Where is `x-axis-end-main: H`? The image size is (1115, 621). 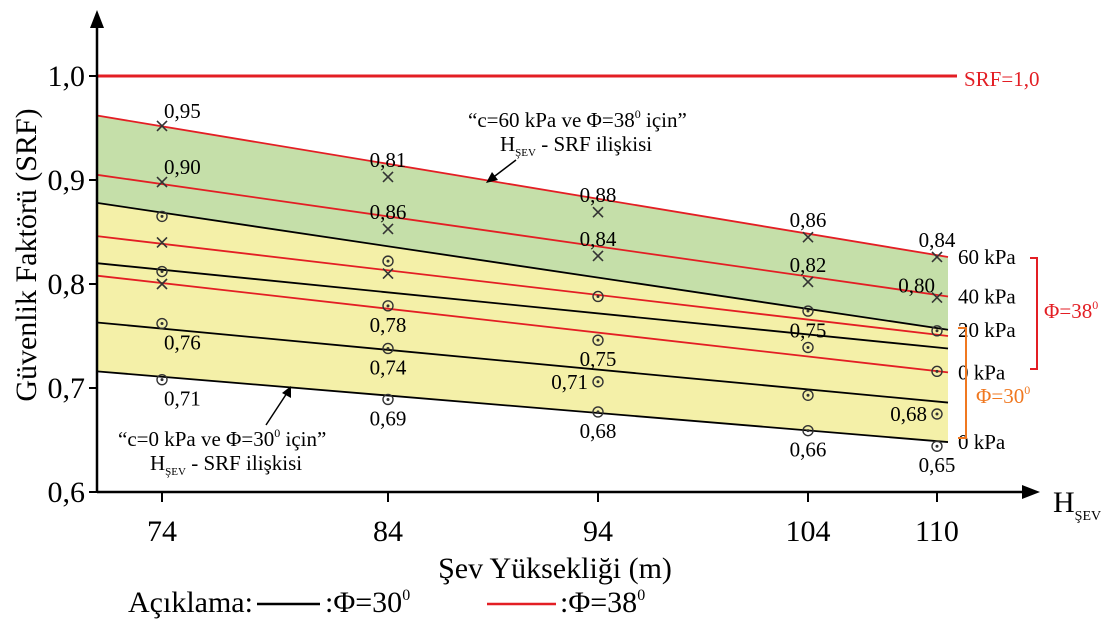
x-axis-end-main: H is located at coordinates (1064, 502).